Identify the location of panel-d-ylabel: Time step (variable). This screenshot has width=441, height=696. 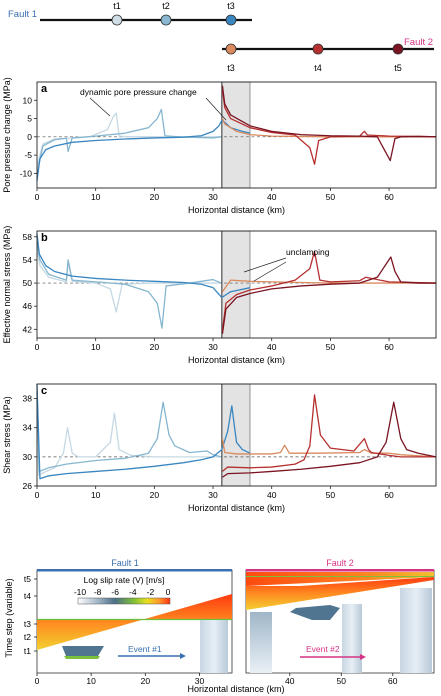
(9, 617).